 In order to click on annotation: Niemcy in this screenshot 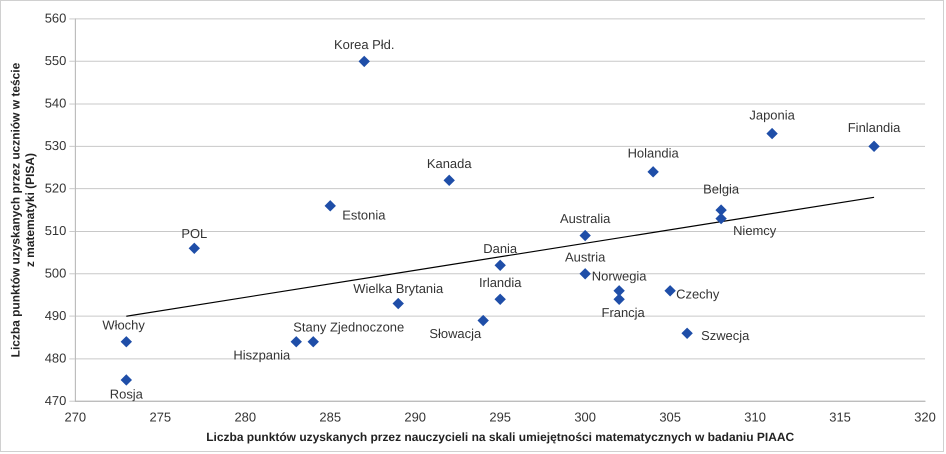, I will do `click(755, 230)`.